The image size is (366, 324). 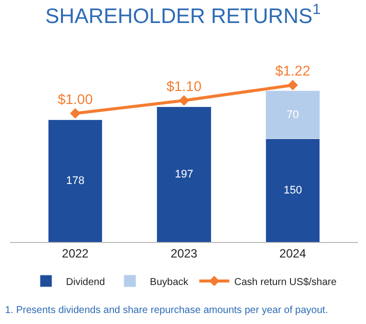 I want to click on data-label: 197, so click(x=184, y=174).